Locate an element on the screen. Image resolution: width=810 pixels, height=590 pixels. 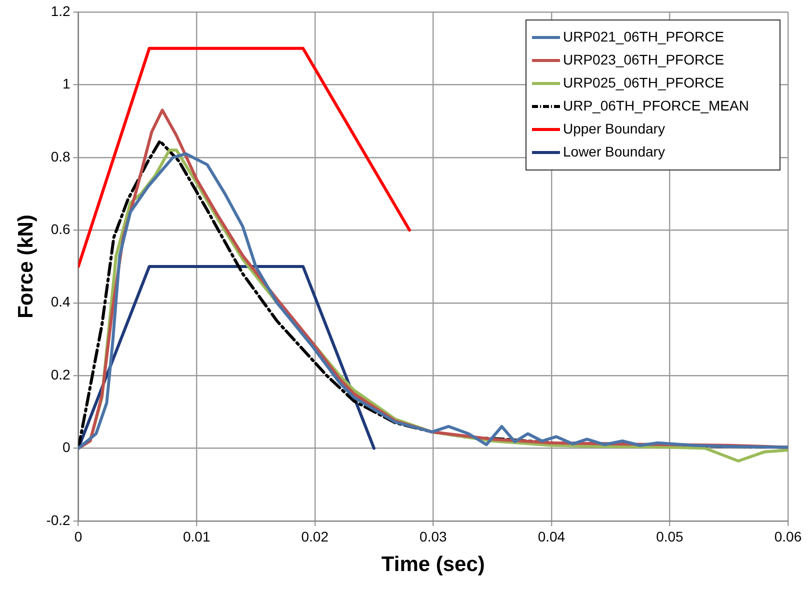
x-tick-label: 0.02 is located at coordinates (315, 536).